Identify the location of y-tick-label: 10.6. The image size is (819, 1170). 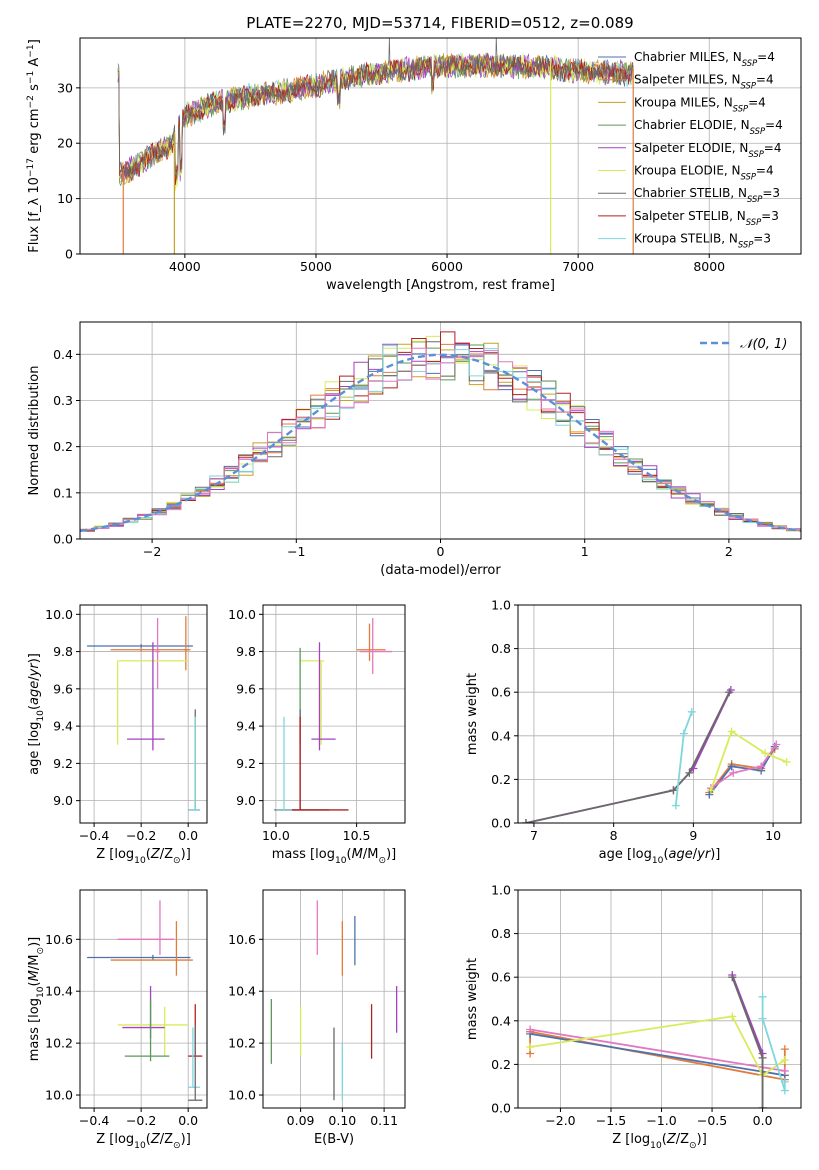
(242, 939).